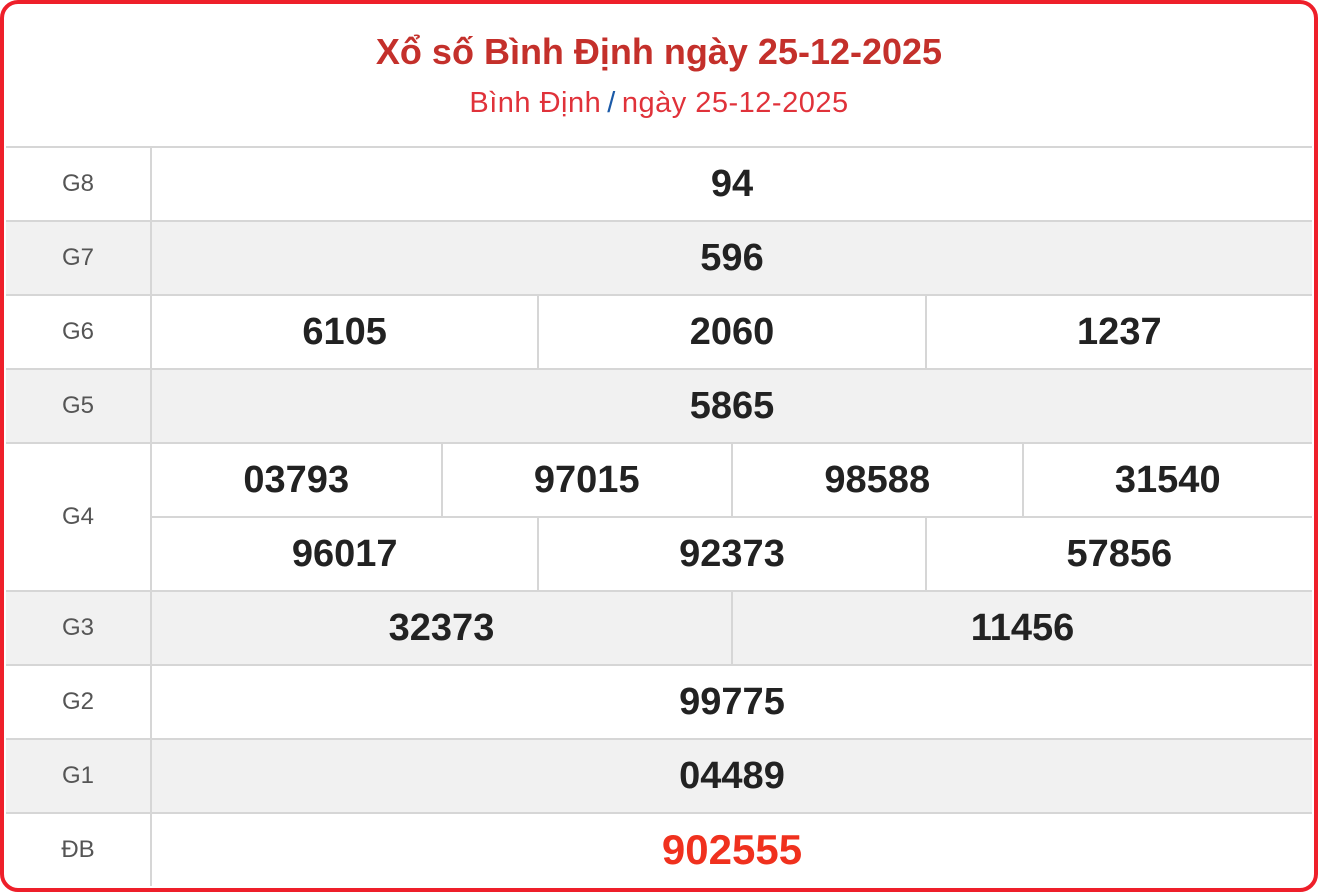 This screenshot has width=1318, height=892. Describe the element at coordinates (659, 627) in the screenshot. I see `prize-row-g3: G3 32373 11456` at that location.